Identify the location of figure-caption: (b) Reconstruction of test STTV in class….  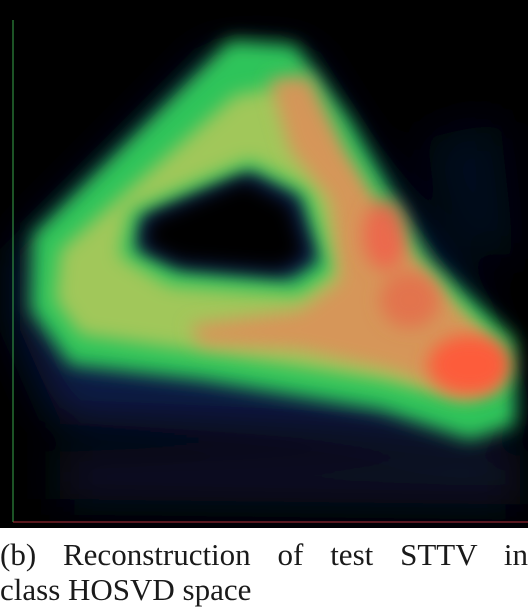
(264, 572).